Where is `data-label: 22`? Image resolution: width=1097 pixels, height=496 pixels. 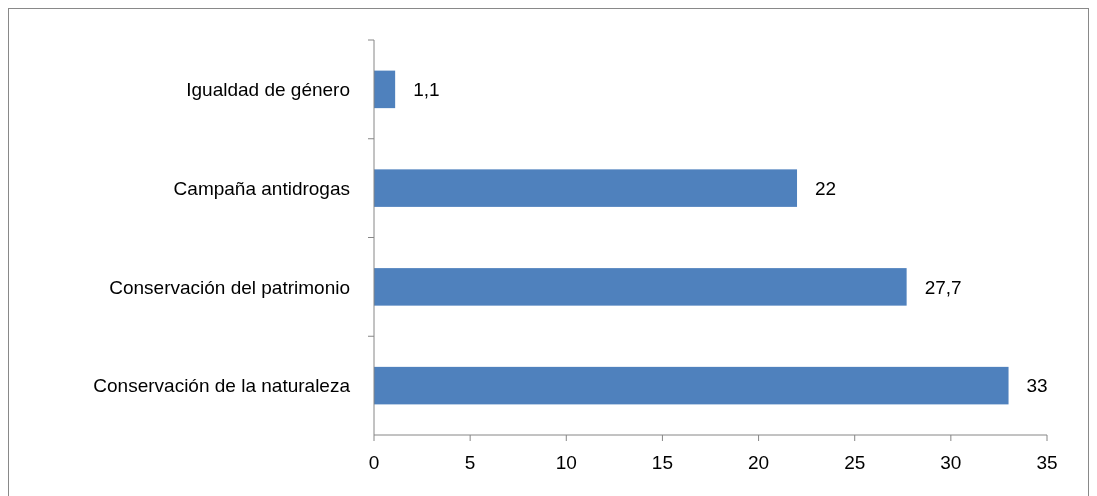
data-label: 22 is located at coordinates (826, 188).